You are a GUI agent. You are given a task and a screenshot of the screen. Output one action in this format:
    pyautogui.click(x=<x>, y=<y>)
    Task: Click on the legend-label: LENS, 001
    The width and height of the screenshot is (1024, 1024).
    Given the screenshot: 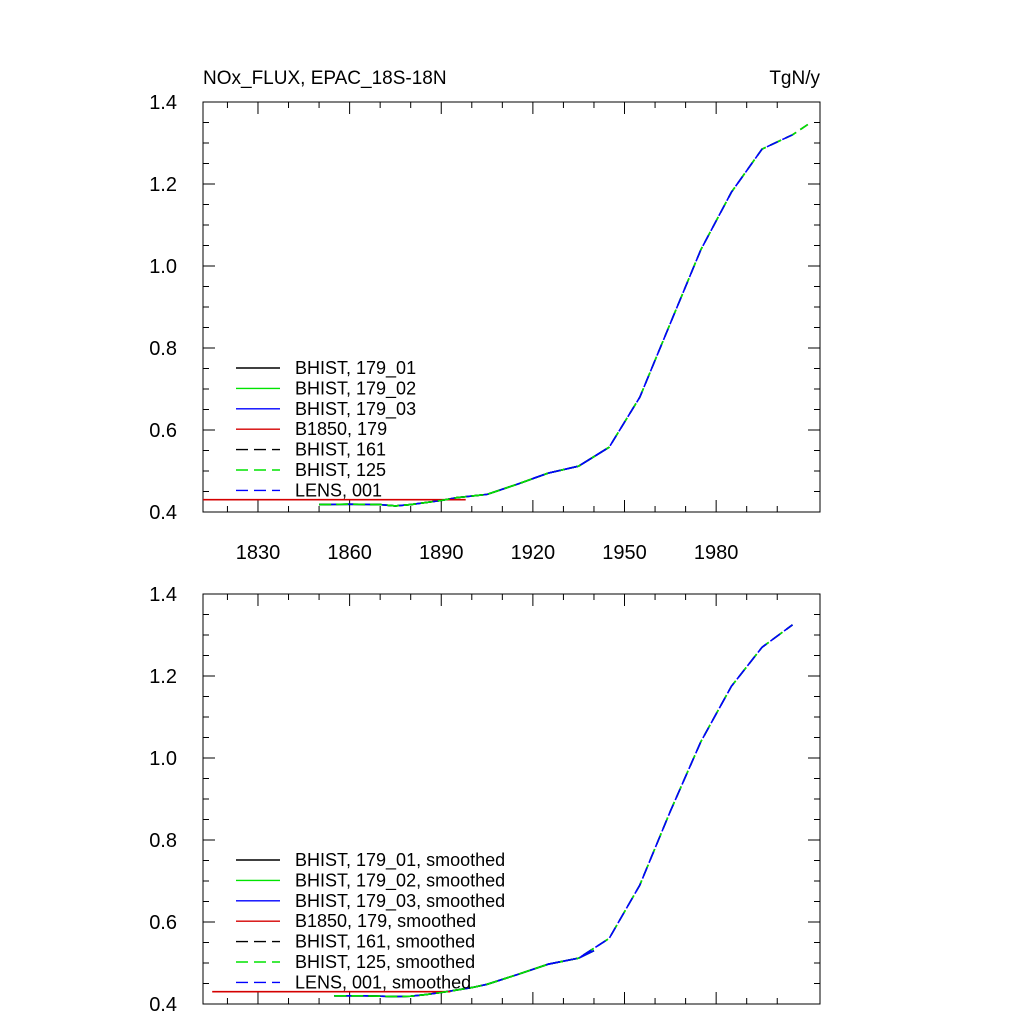 What is the action you would take?
    pyautogui.click(x=338, y=490)
    